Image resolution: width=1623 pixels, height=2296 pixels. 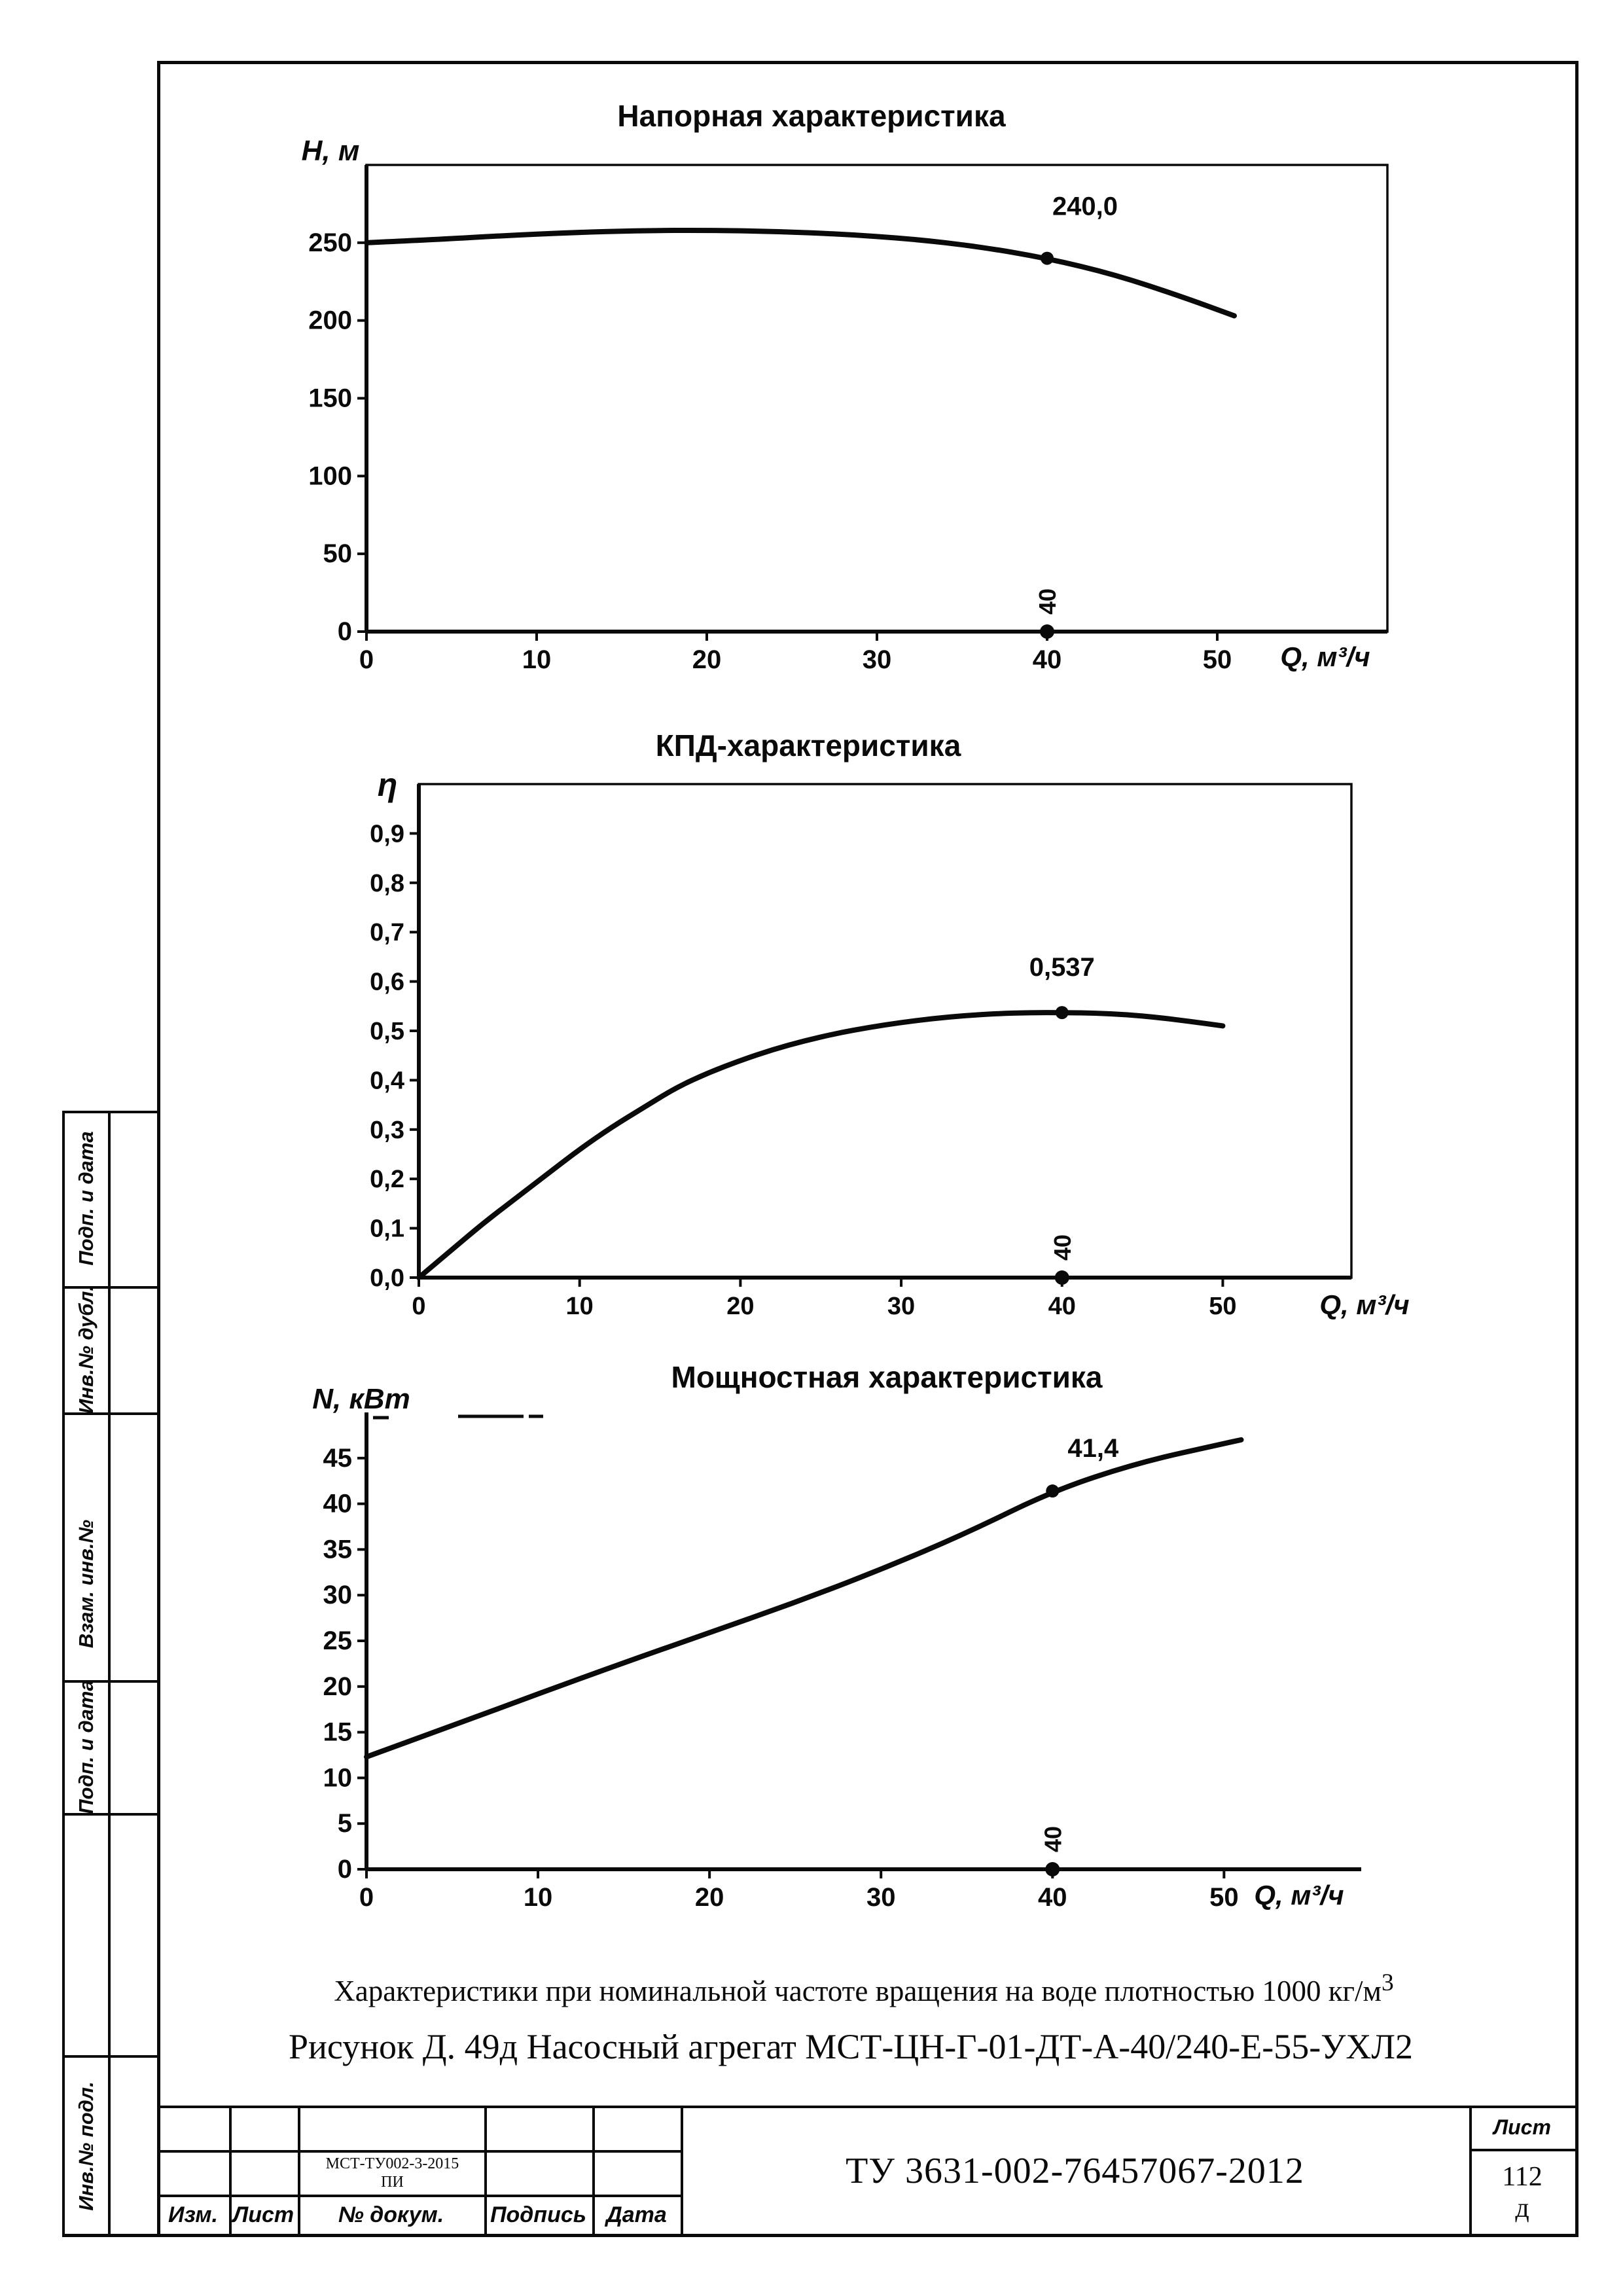 What do you see at coordinates (419, 2151) in the screenshot?
I see `titleblock-row-line` at bounding box center [419, 2151].